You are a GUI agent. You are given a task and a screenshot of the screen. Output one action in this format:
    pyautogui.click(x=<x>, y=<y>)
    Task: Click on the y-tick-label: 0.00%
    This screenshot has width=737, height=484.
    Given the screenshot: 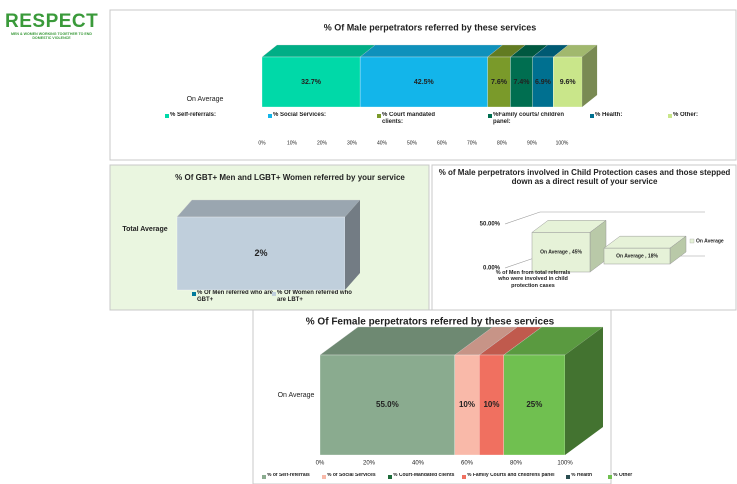 What is the action you would take?
    pyautogui.click(x=492, y=269)
    